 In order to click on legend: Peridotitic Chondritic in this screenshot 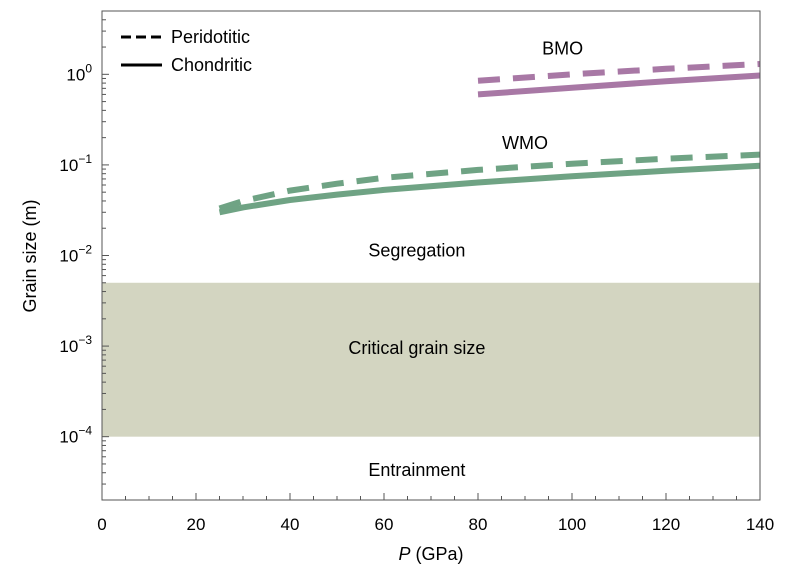, I will do `click(186, 51)`.